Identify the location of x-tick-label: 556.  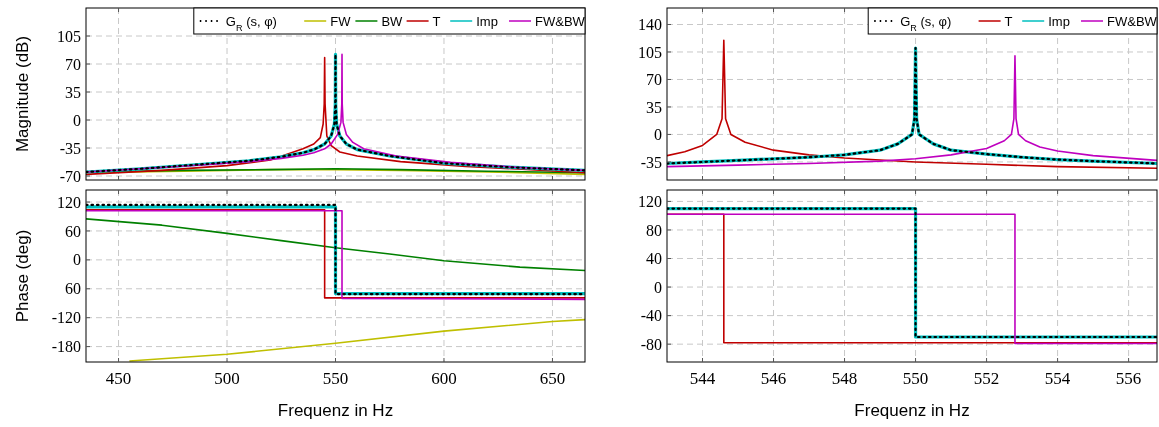
(1128, 378).